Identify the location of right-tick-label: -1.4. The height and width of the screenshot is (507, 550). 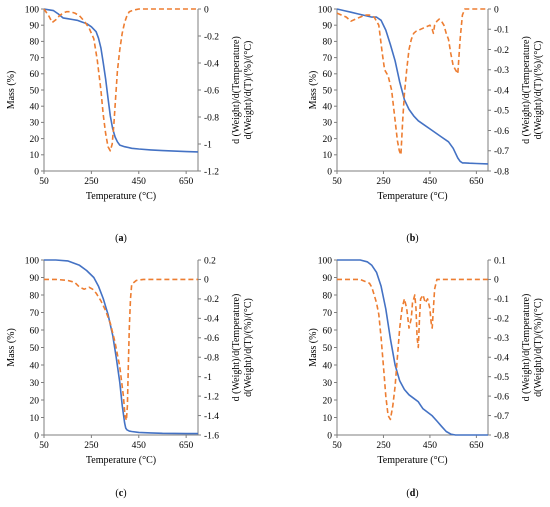
(211, 417).